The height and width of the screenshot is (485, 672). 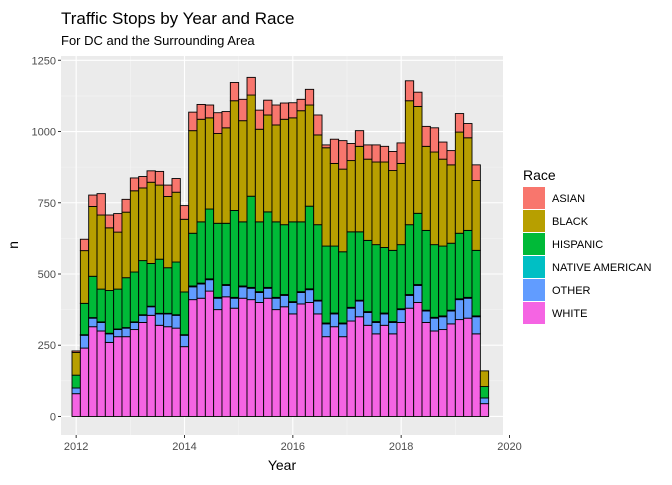 What do you see at coordinates (47, 346) in the screenshot?
I see `y-tick-label: 250` at bounding box center [47, 346].